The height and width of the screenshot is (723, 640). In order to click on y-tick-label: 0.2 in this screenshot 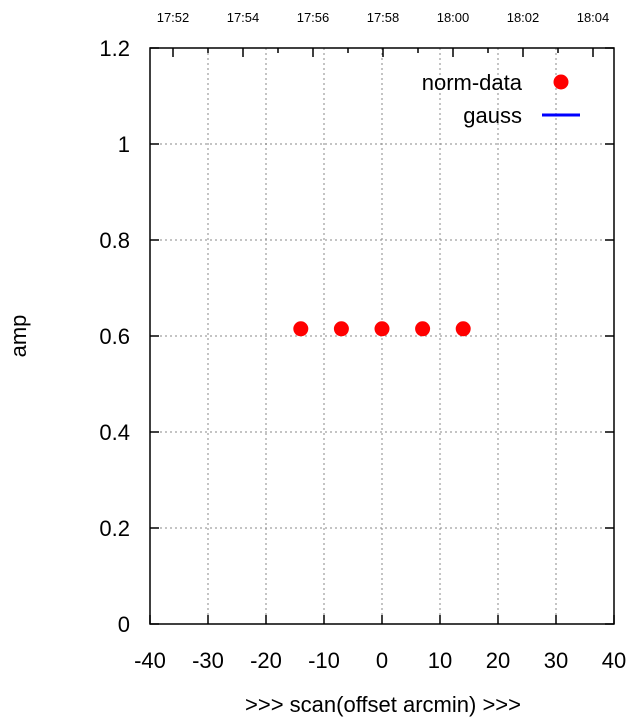, I will do `click(114, 528)`.